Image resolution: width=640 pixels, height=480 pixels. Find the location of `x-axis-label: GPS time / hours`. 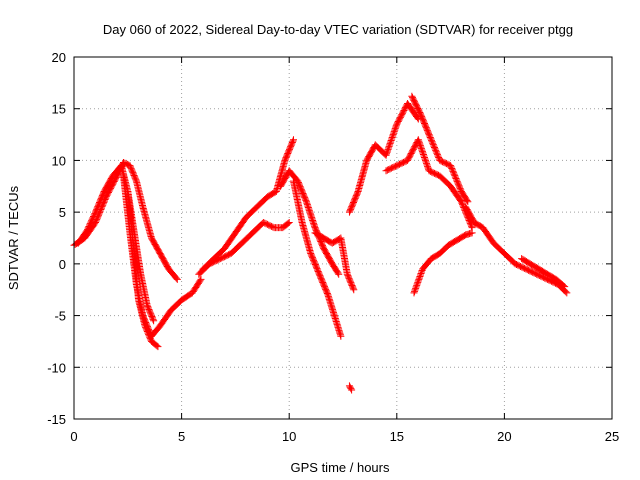

x-axis-label: GPS time / hours is located at coordinates (340, 467).